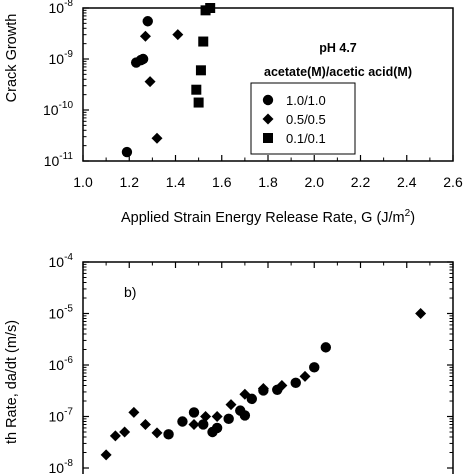 This screenshot has height=474, width=474. What do you see at coordinates (59, 160) in the screenshot?
I see `y-tick-label: 10⁻¹¹` at bounding box center [59, 160].